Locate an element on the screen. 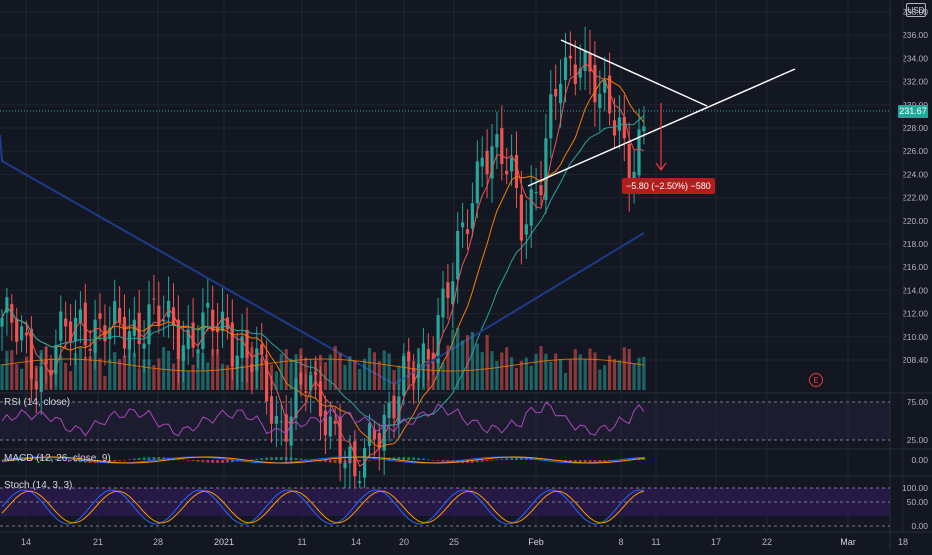  stoch-pane-title: Stoch (14, 3, 3) is located at coordinates (38, 485).